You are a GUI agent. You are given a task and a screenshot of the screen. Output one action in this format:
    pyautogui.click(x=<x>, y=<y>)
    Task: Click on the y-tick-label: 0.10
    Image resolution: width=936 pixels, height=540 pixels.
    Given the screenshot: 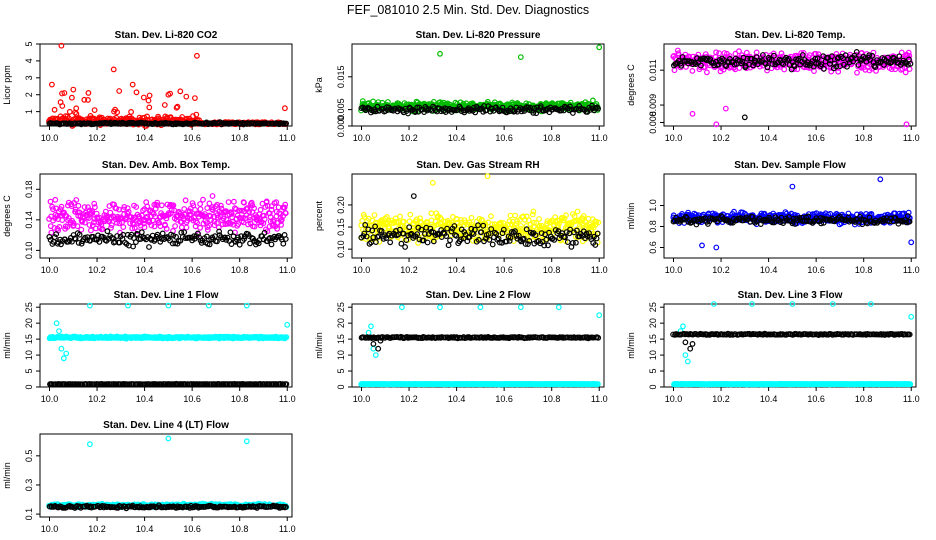 What is the action you would take?
    pyautogui.click(x=341, y=249)
    